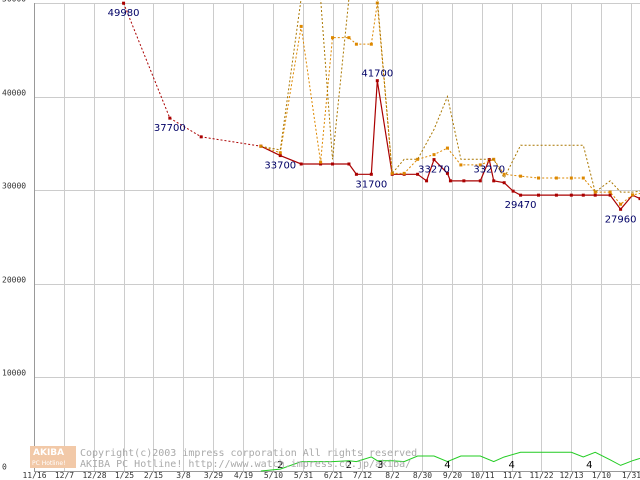 This screenshot has width=640, height=480. Describe the element at coordinates (14, 280) in the screenshot. I see `y-tick-label: 20000` at that location.